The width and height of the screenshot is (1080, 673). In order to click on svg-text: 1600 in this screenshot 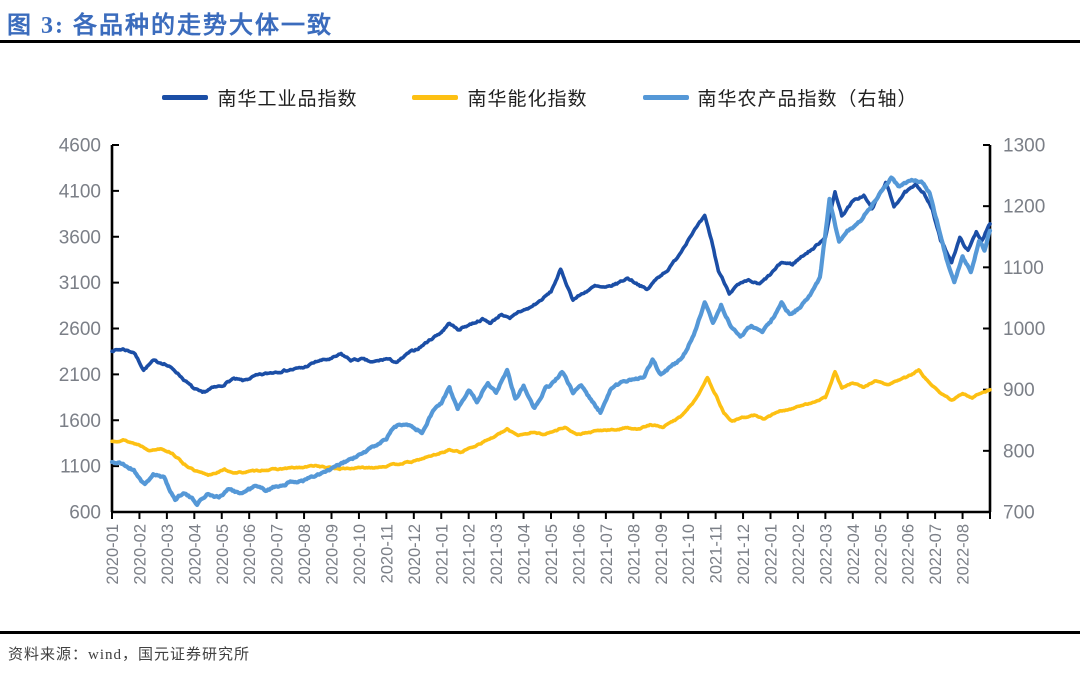, I will do `click(80, 421)`.